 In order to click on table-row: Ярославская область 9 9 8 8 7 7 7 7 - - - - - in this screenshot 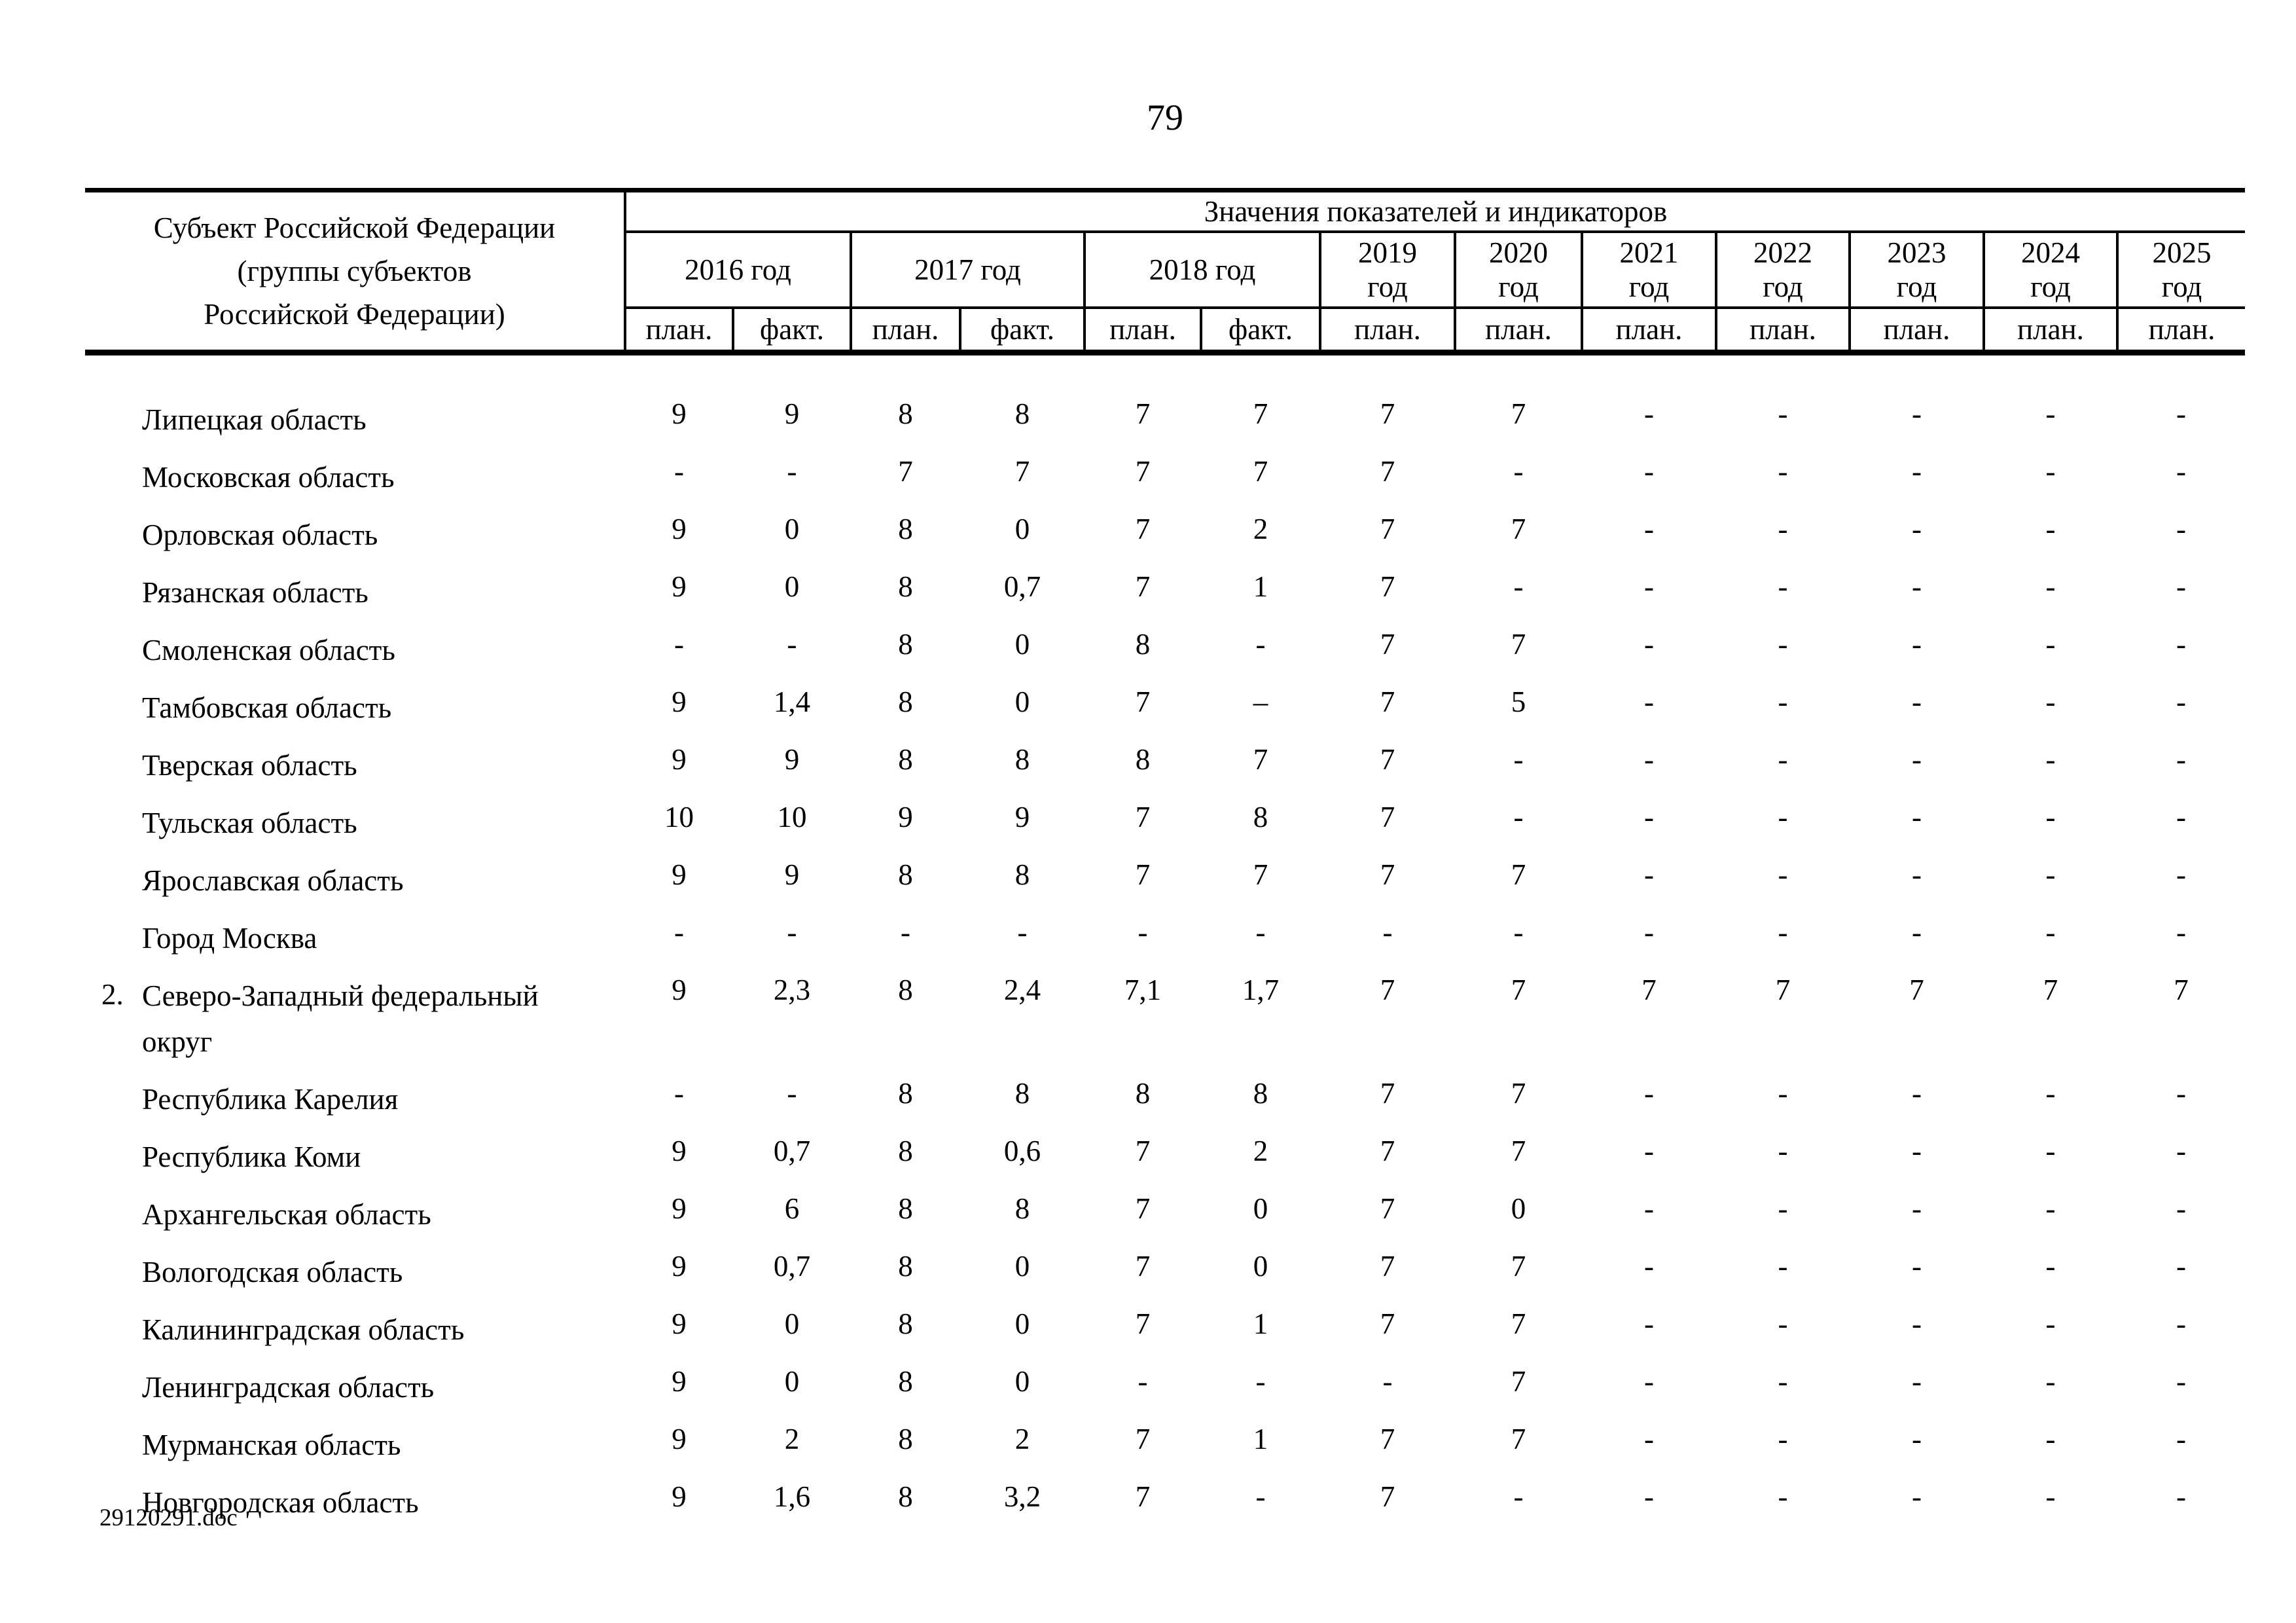, I will do `click(1165, 875)`.